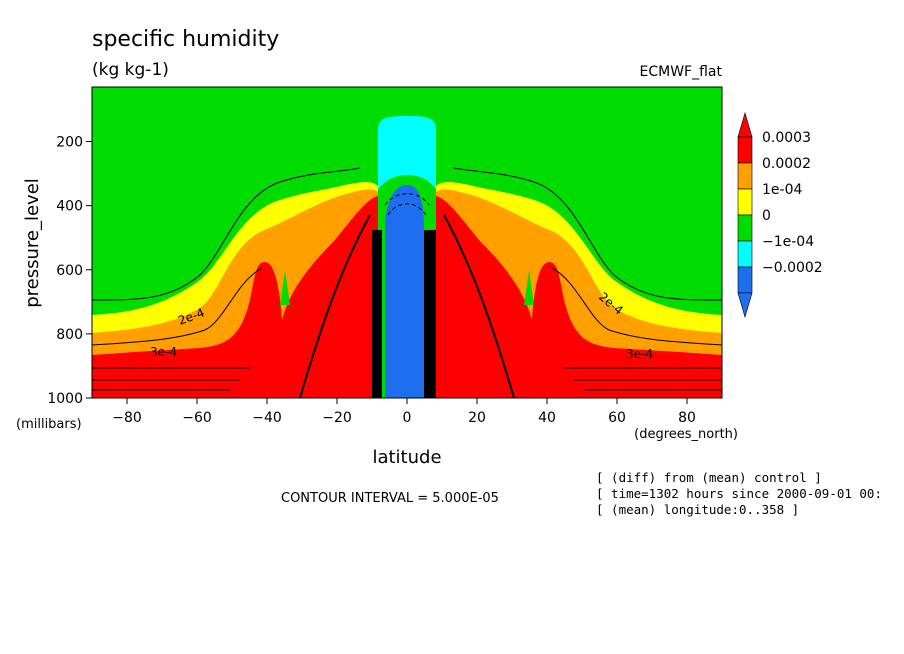  Describe the element at coordinates (745, 305) in the screenshot. I see `legend-arrow-bottom` at that location.